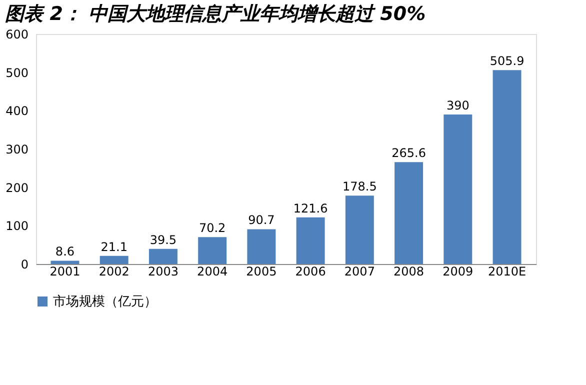  I want to click on x-tick-label: 2009, so click(458, 271).